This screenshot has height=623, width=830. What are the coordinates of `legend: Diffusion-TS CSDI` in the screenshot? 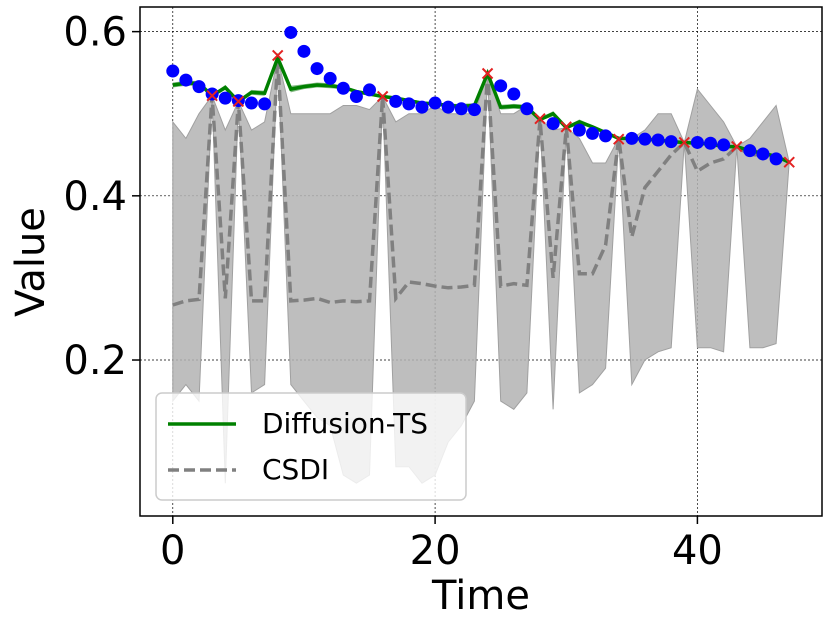 It's located at (311, 446).